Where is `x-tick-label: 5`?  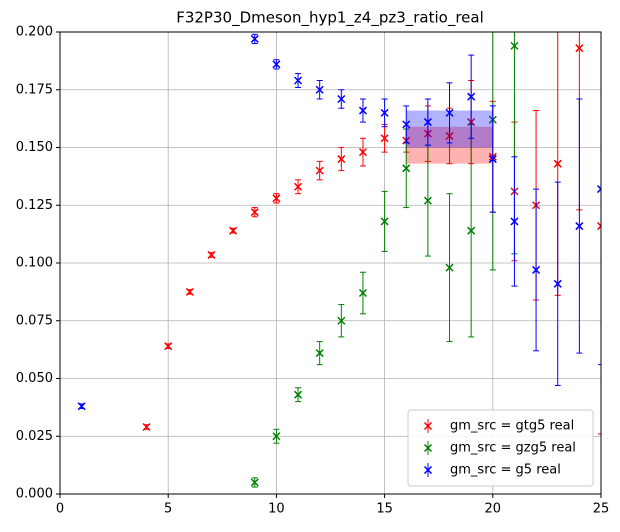
x-tick-label: 5 is located at coordinates (168, 509).